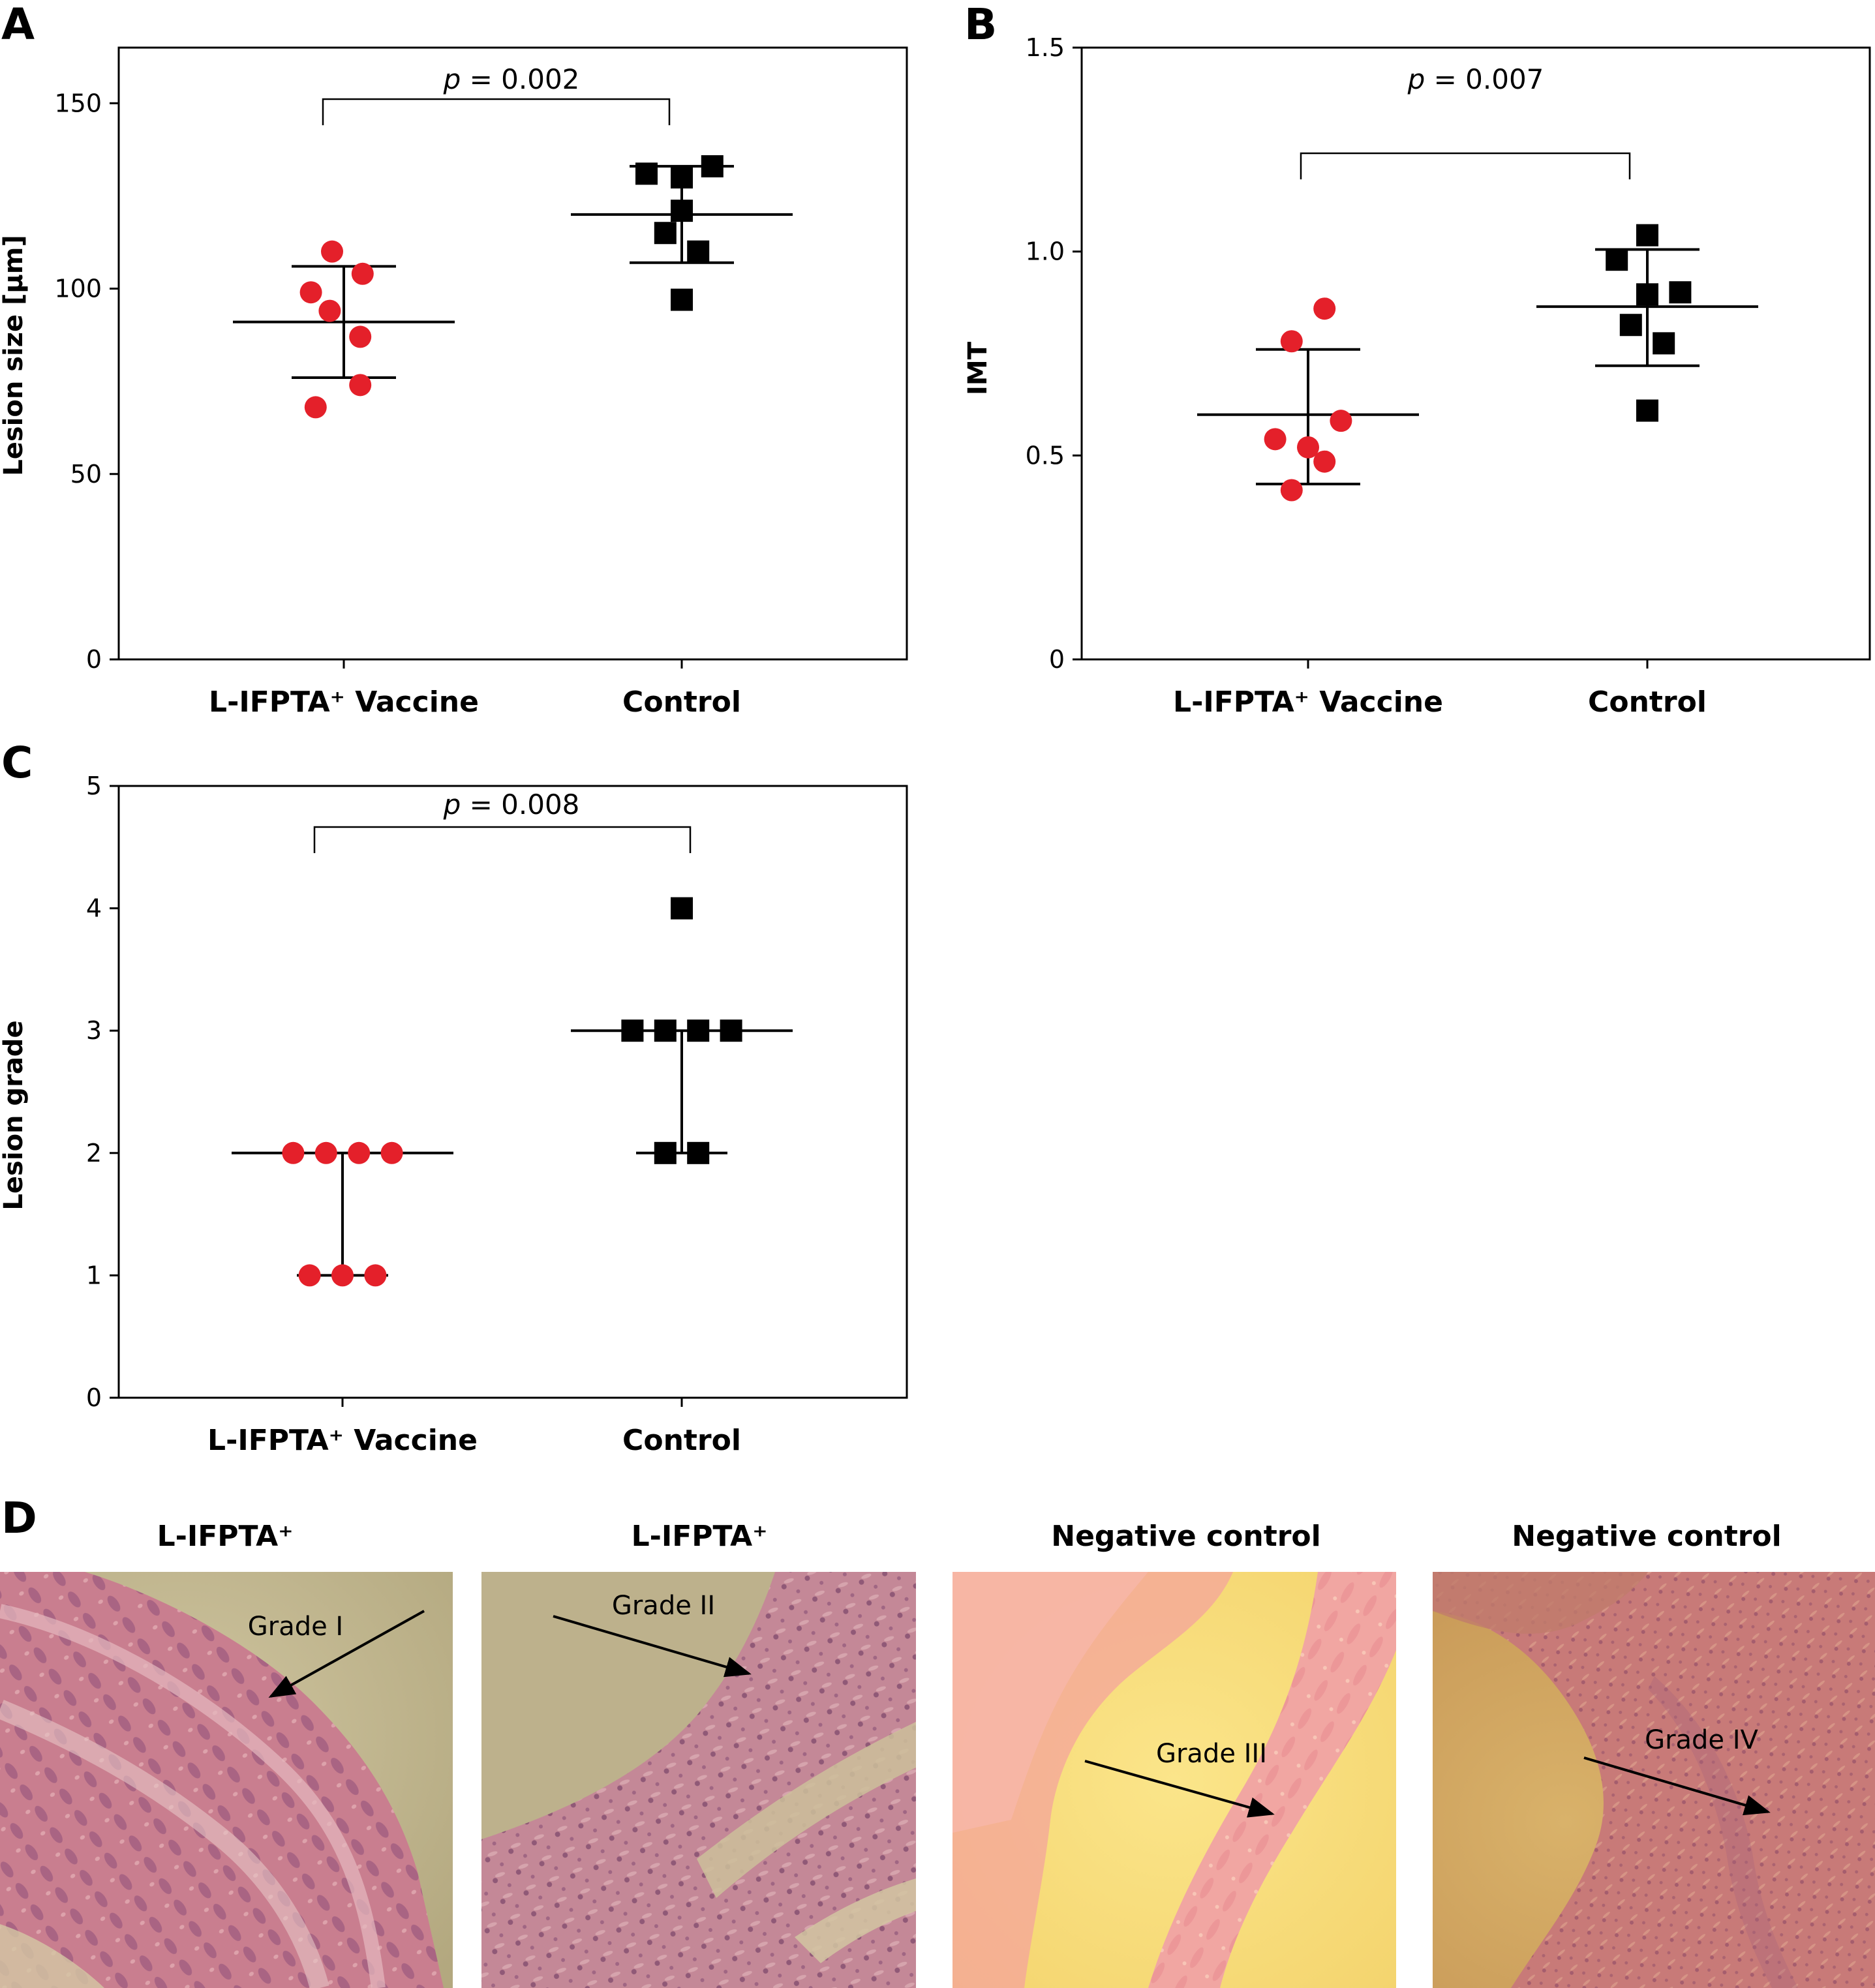  Describe the element at coordinates (226, 1780) in the screenshot. I see `micrograph-1: Grade I` at that location.